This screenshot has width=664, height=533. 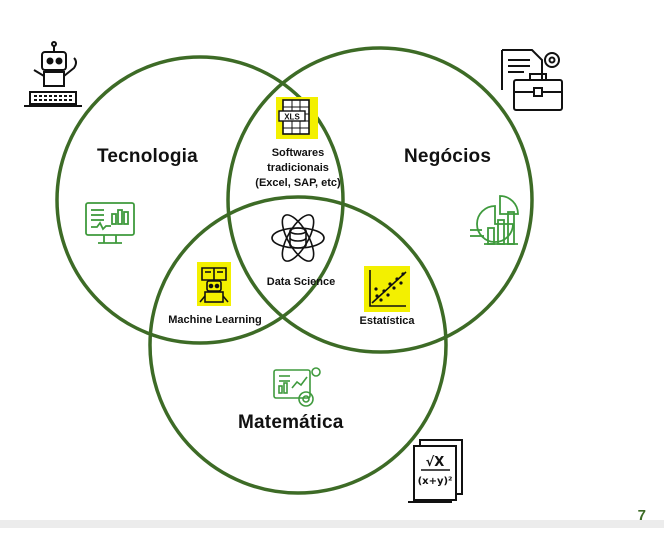 I want to click on xls-label: XLS, so click(x=292, y=117).